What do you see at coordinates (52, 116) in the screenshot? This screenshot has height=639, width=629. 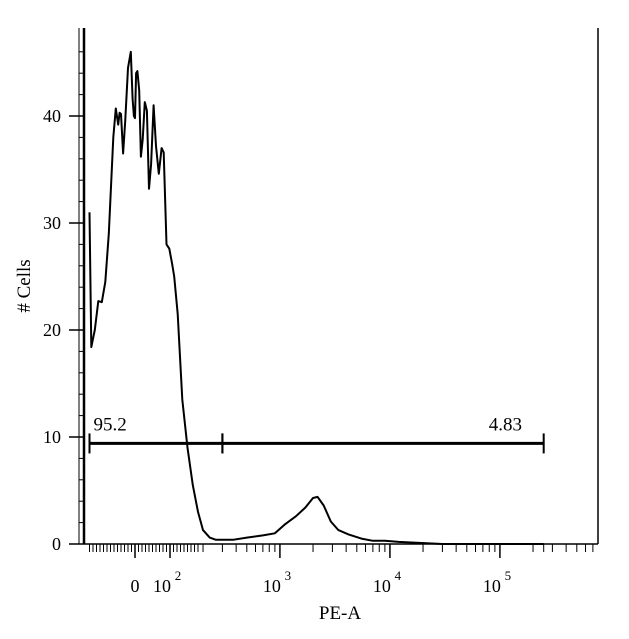 I see `y-tick-label: 40` at bounding box center [52, 116].